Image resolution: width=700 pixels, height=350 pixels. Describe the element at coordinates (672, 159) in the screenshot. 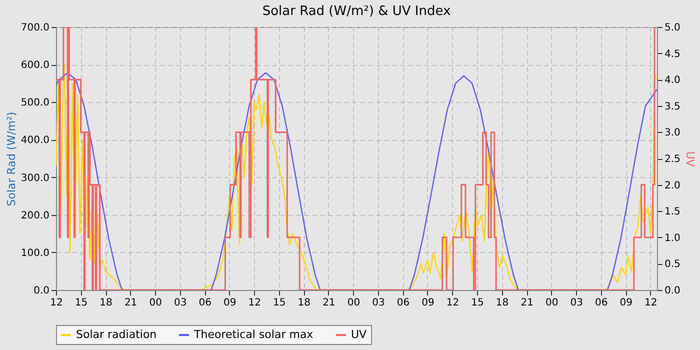

I see `y2-tick-label: 2.5` at that location.